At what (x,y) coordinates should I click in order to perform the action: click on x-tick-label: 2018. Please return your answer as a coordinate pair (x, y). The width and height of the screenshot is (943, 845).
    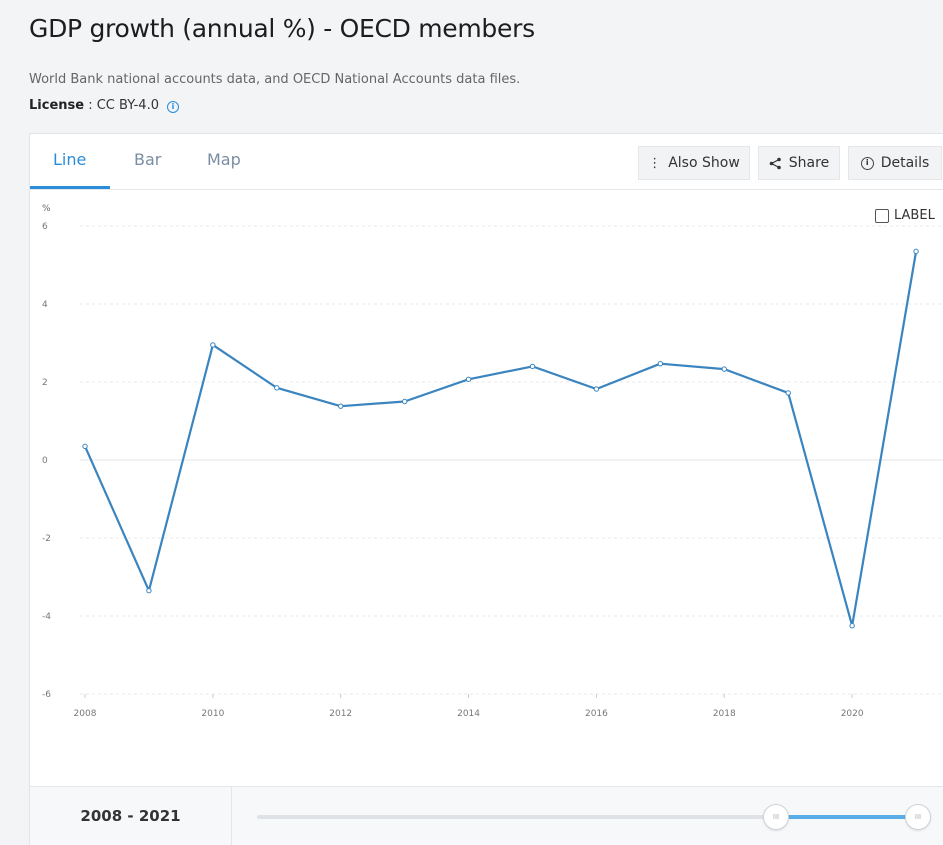
    Looking at the image, I should click on (724, 714).